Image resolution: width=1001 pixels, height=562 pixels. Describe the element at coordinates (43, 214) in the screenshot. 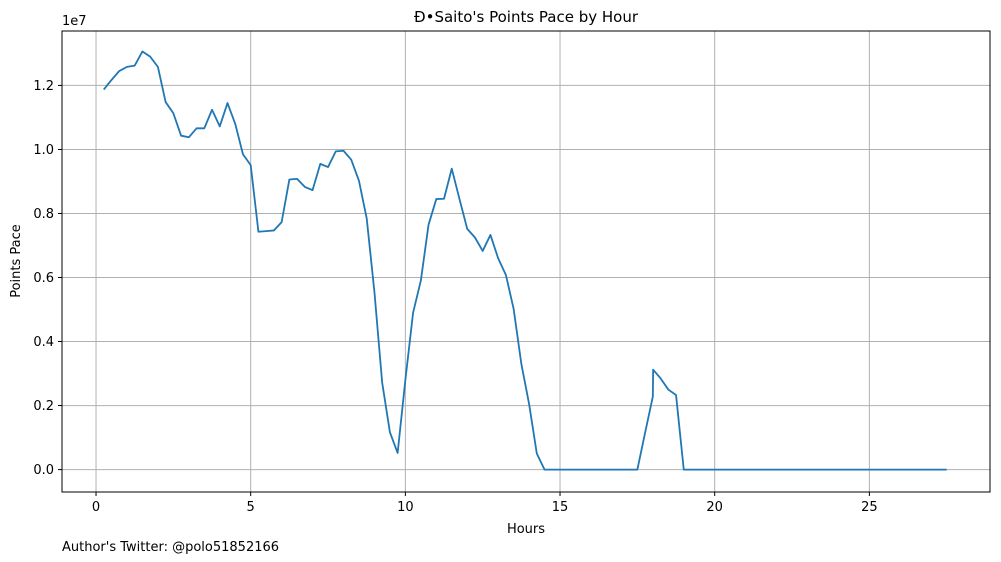

I see `y-tick-label: 0.8` at that location.